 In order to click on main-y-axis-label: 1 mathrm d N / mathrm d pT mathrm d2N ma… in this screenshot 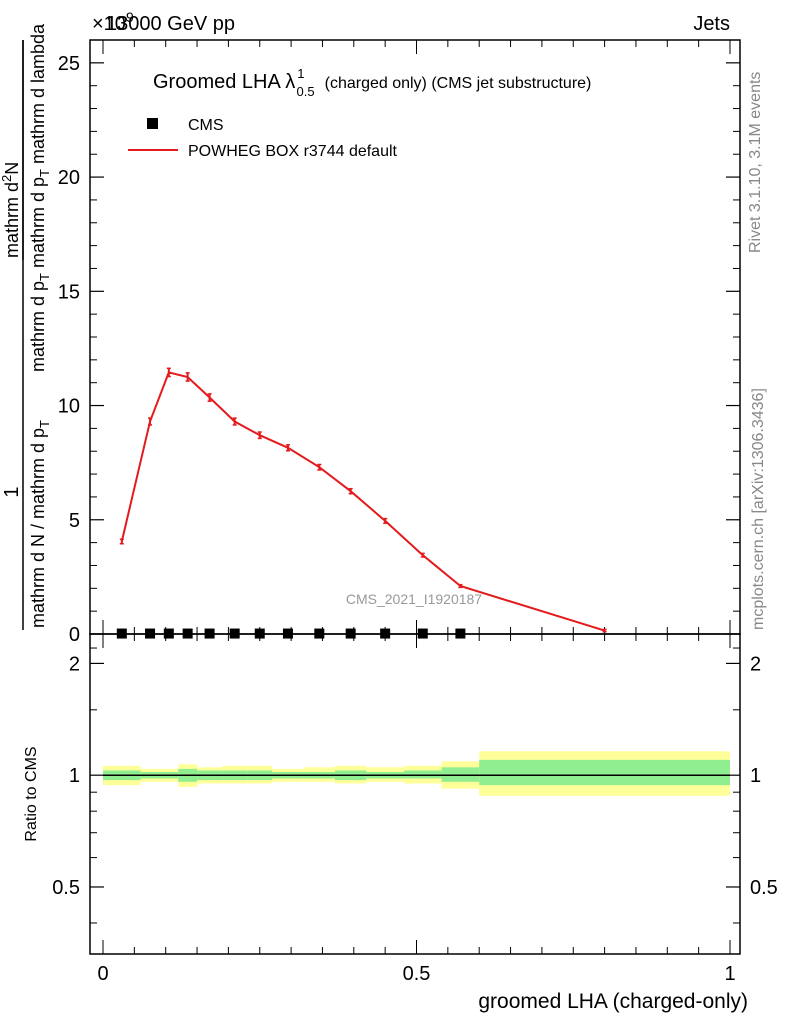, I will do `click(26, 326)`.